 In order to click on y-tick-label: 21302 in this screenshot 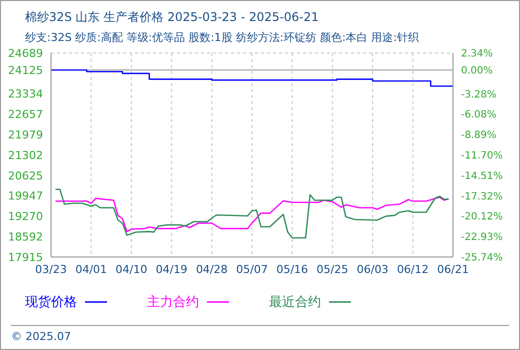, I will do `click(25, 155)`.